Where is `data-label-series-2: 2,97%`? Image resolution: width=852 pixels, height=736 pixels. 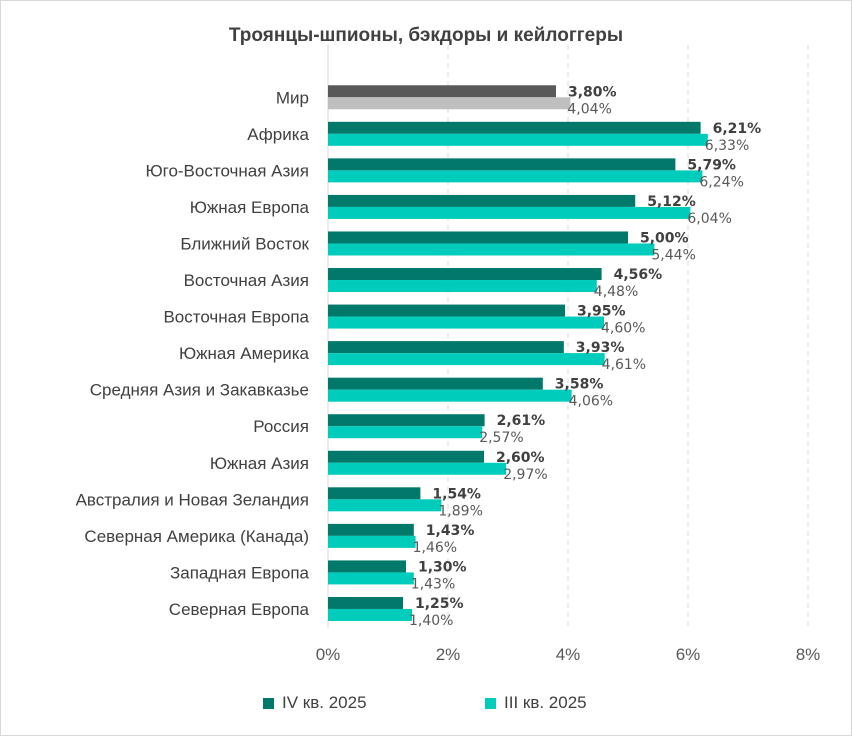 data-label-series-2: 2,97% is located at coordinates (525, 475).